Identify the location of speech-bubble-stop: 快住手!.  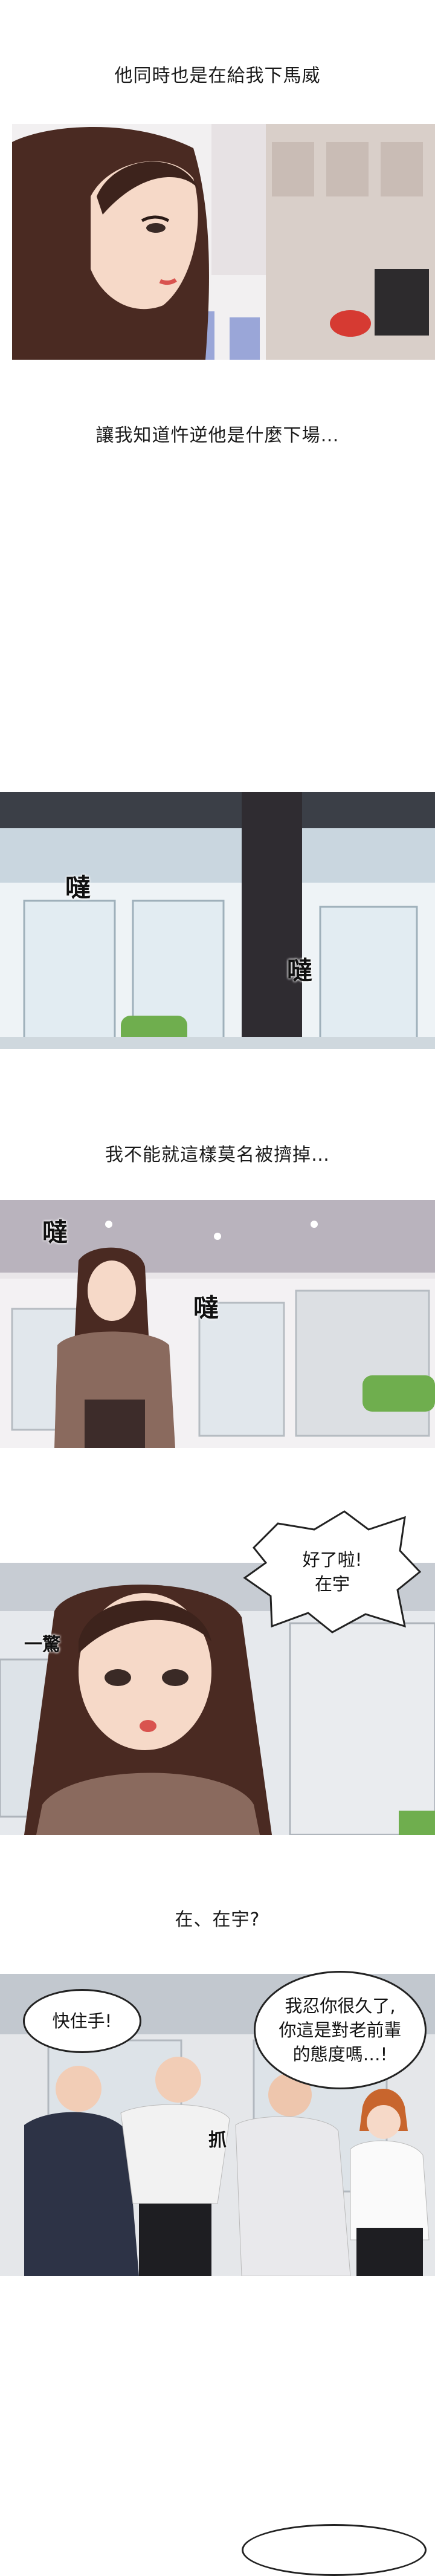
(82, 2021).